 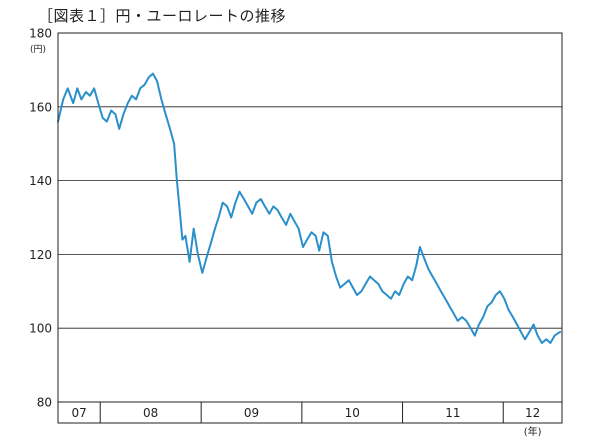 I want to click on x-axis: 07 08 09 10 11 12, so click(x=310, y=412).